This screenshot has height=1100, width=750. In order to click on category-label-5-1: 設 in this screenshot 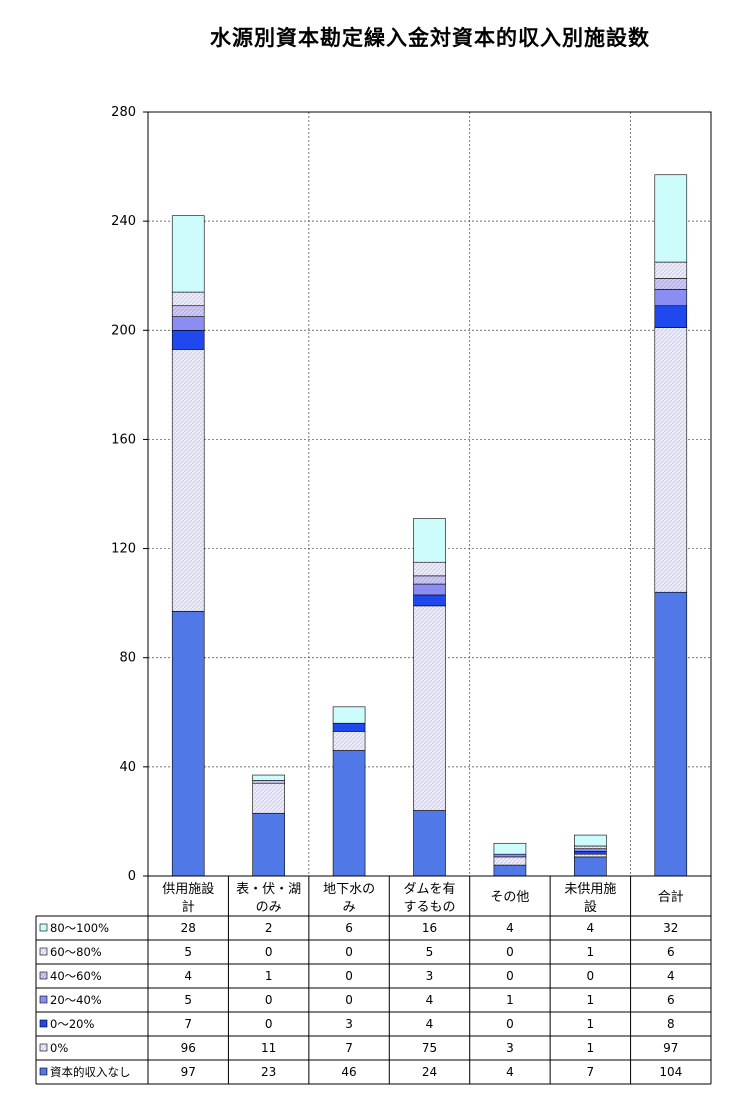, I will do `click(590, 907)`.